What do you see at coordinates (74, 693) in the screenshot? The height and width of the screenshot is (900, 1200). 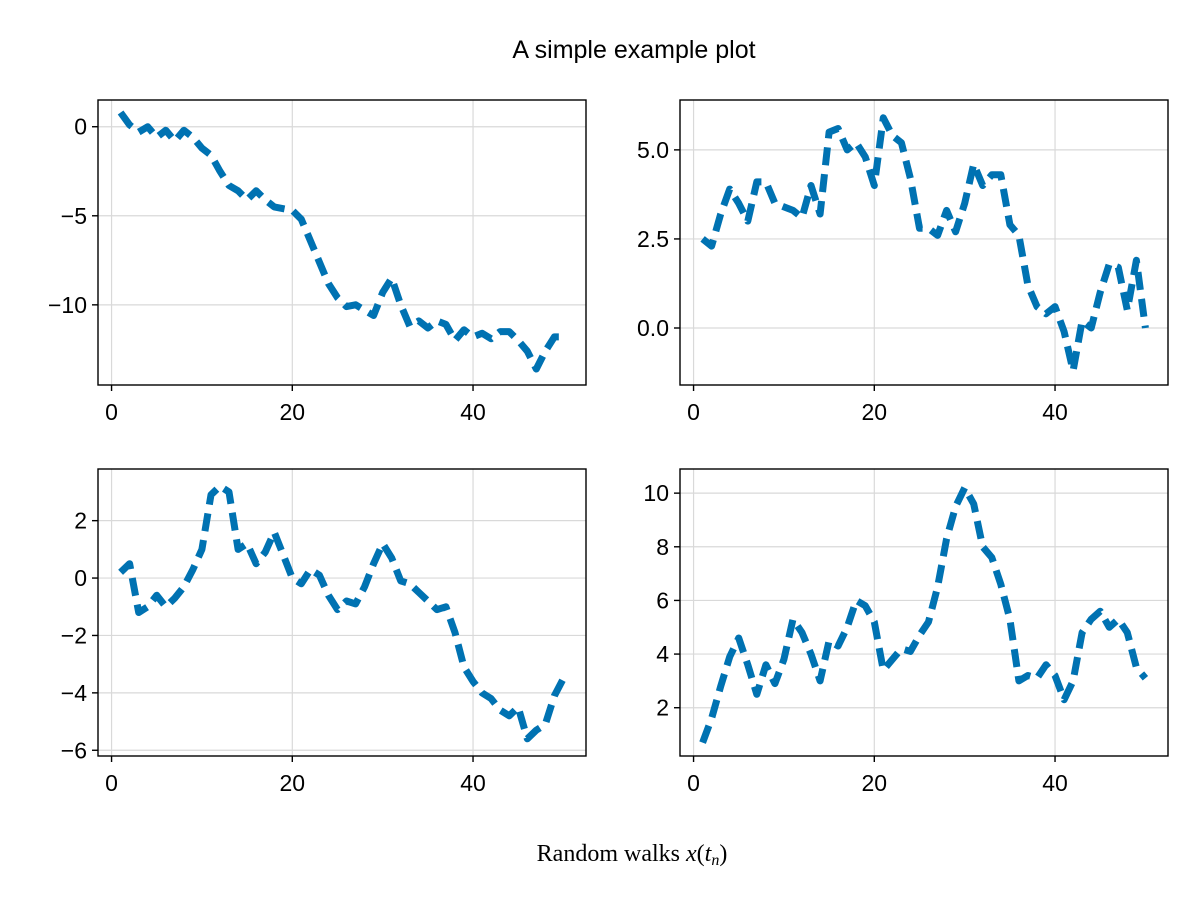 I see `y-tick-label: −4` at bounding box center [74, 693].